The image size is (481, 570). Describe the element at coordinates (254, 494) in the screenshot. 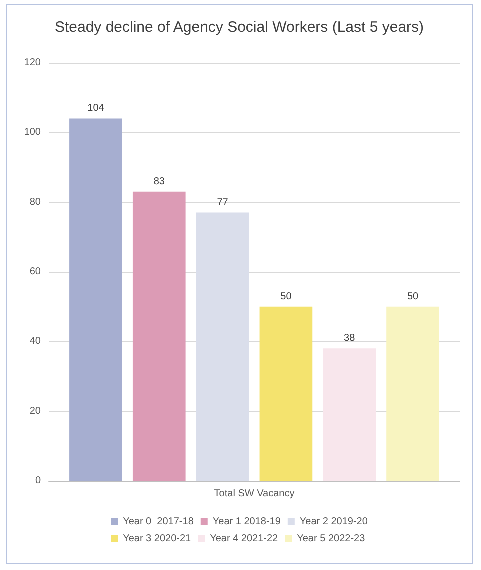

I see `x-tick-label: Total SW Vacancy` at that location.